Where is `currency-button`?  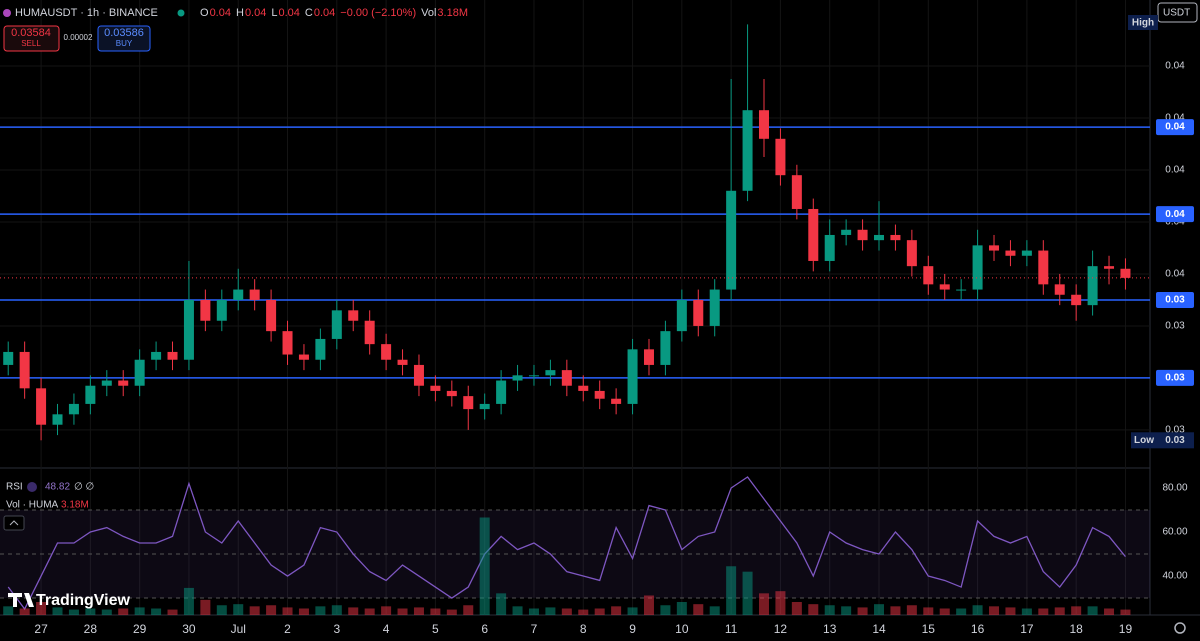 currency-button is located at coordinates (1177, 12).